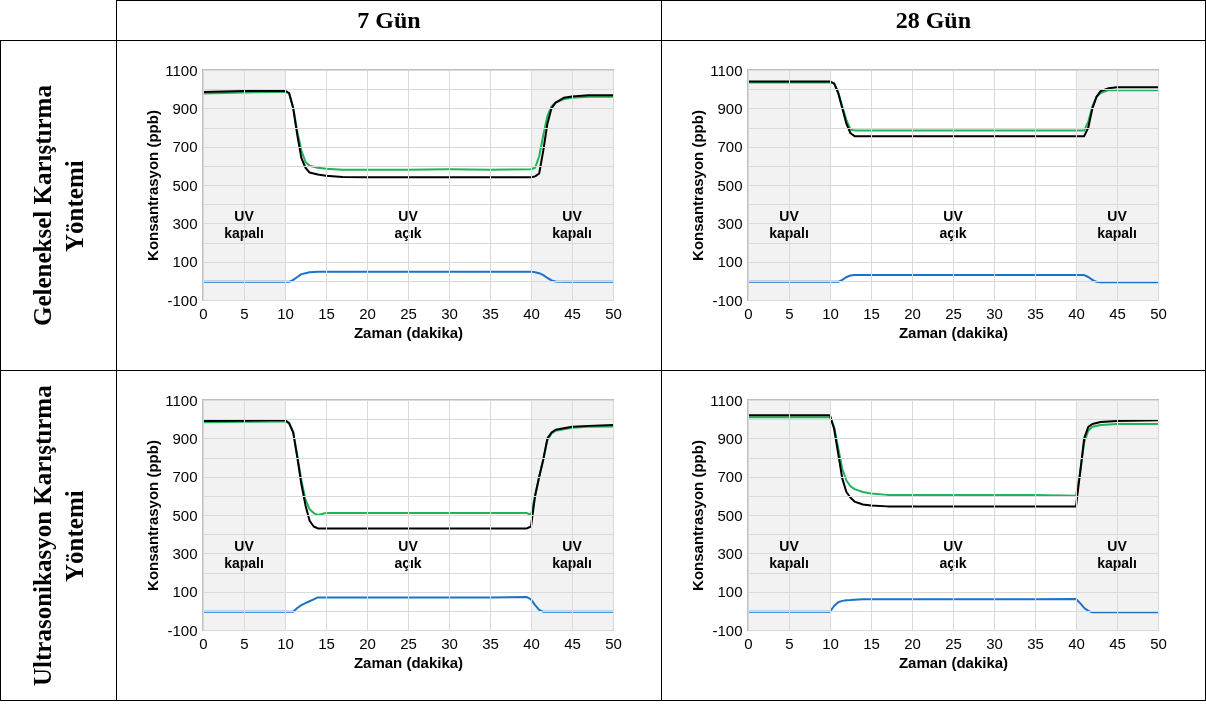 The width and height of the screenshot is (1206, 709). What do you see at coordinates (389, 20) in the screenshot?
I see `chart-title: 7 Gün` at bounding box center [389, 20].